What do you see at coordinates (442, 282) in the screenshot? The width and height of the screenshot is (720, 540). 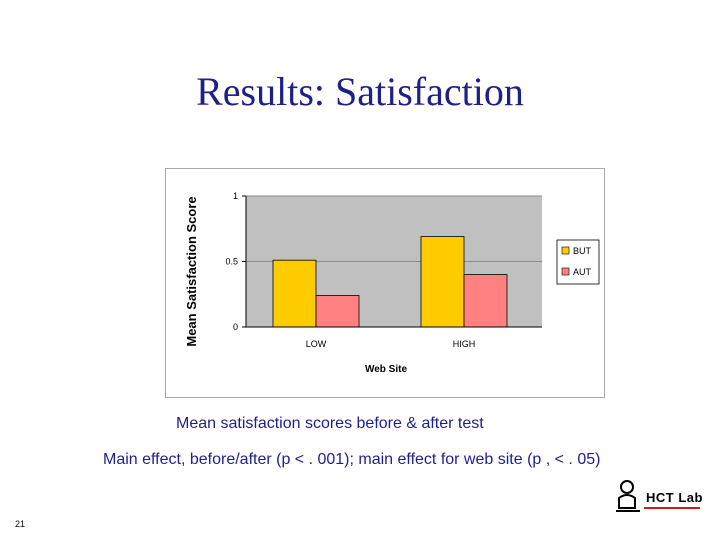 I see `bar-but-high` at bounding box center [442, 282].